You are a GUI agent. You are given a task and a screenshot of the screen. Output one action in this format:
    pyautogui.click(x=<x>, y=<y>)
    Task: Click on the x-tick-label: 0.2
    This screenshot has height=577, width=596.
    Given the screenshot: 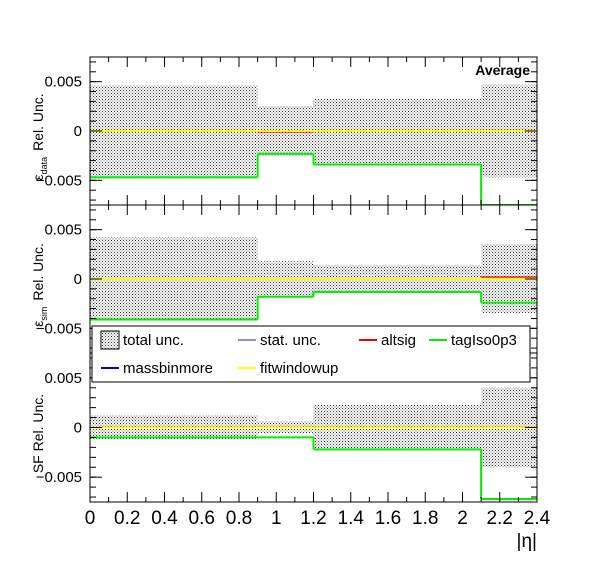 What is the action you would take?
    pyautogui.click(x=127, y=518)
    